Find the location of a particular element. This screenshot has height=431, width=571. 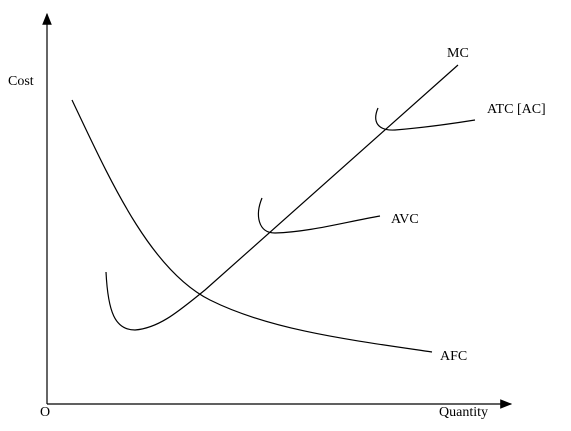

origin-label: O is located at coordinates (45, 412).